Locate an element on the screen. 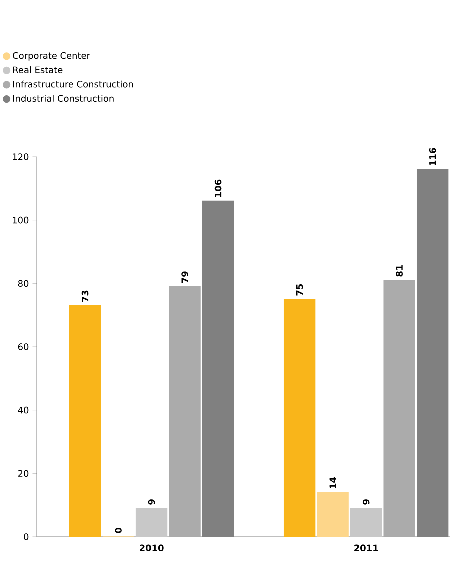 This screenshot has height=567, width=472. data-label: 79 is located at coordinates (185, 278).